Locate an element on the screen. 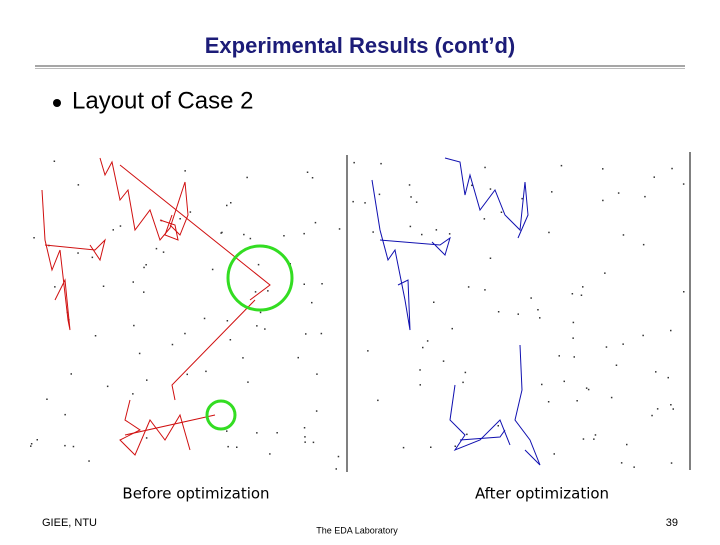 This screenshot has height=545, width=720. footer-center: The EDA Laboratory is located at coordinates (357, 530).